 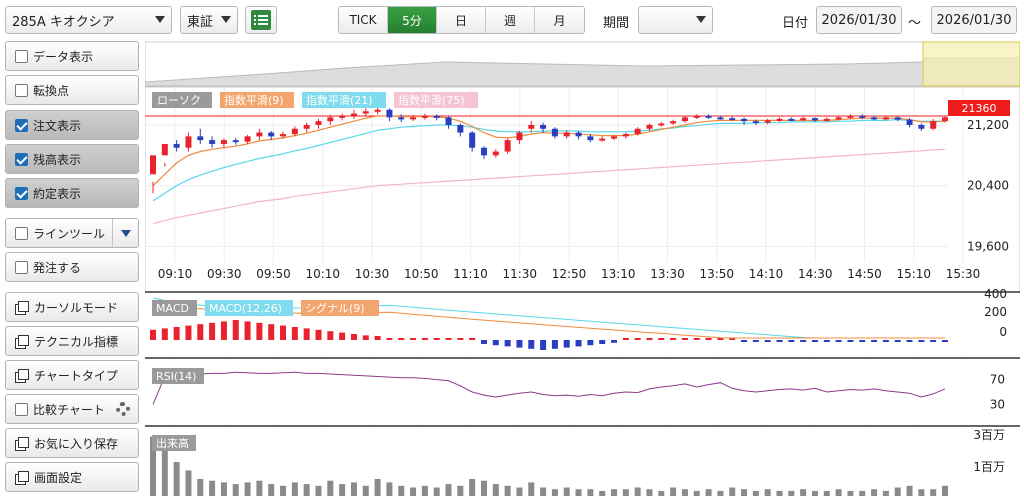 I want to click on tab-label: 月, so click(x=559, y=20).